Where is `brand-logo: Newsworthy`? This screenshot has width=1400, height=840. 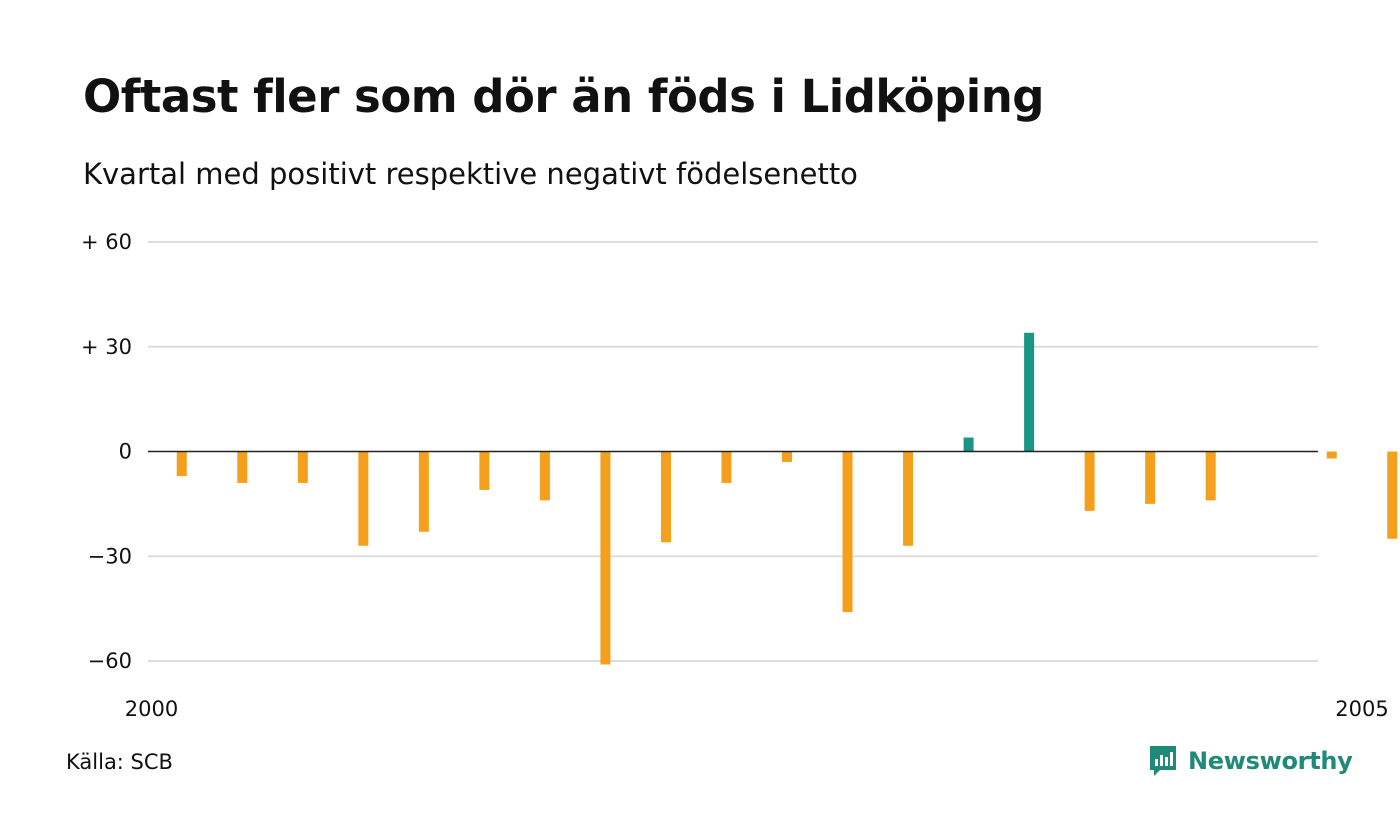 brand-logo: Newsworthy is located at coordinates (1250, 761).